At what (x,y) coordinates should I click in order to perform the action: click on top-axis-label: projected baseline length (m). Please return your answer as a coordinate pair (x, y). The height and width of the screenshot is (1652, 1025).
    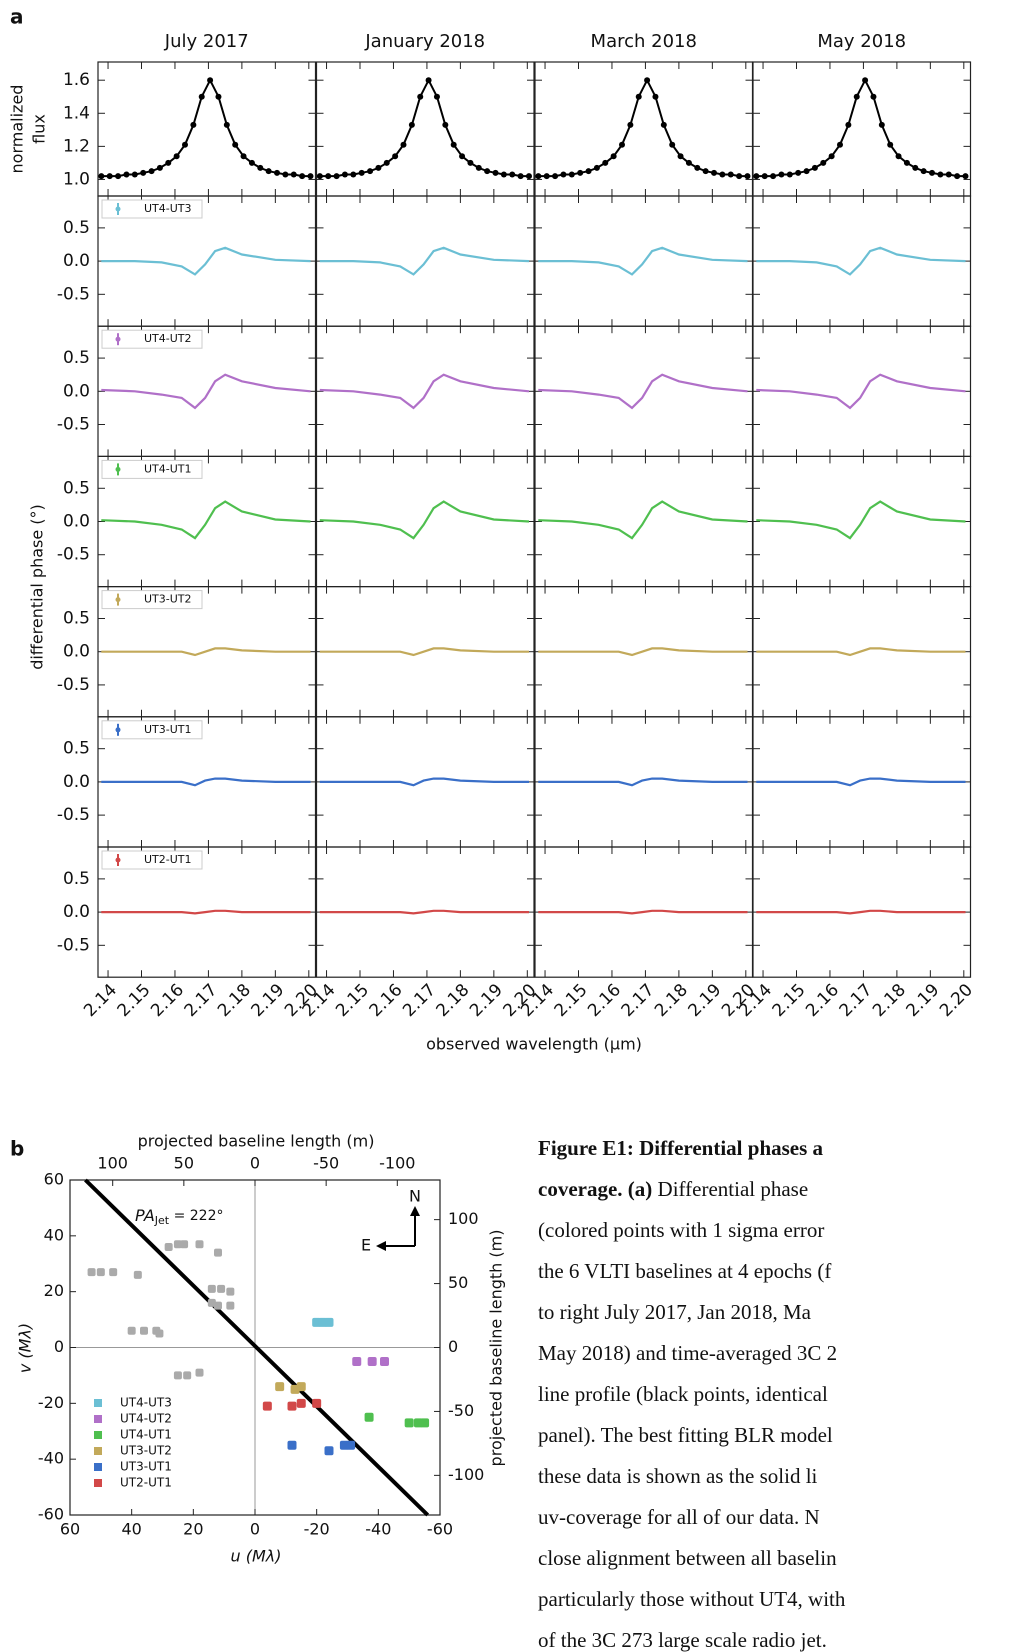
    Looking at the image, I should click on (256, 1141).